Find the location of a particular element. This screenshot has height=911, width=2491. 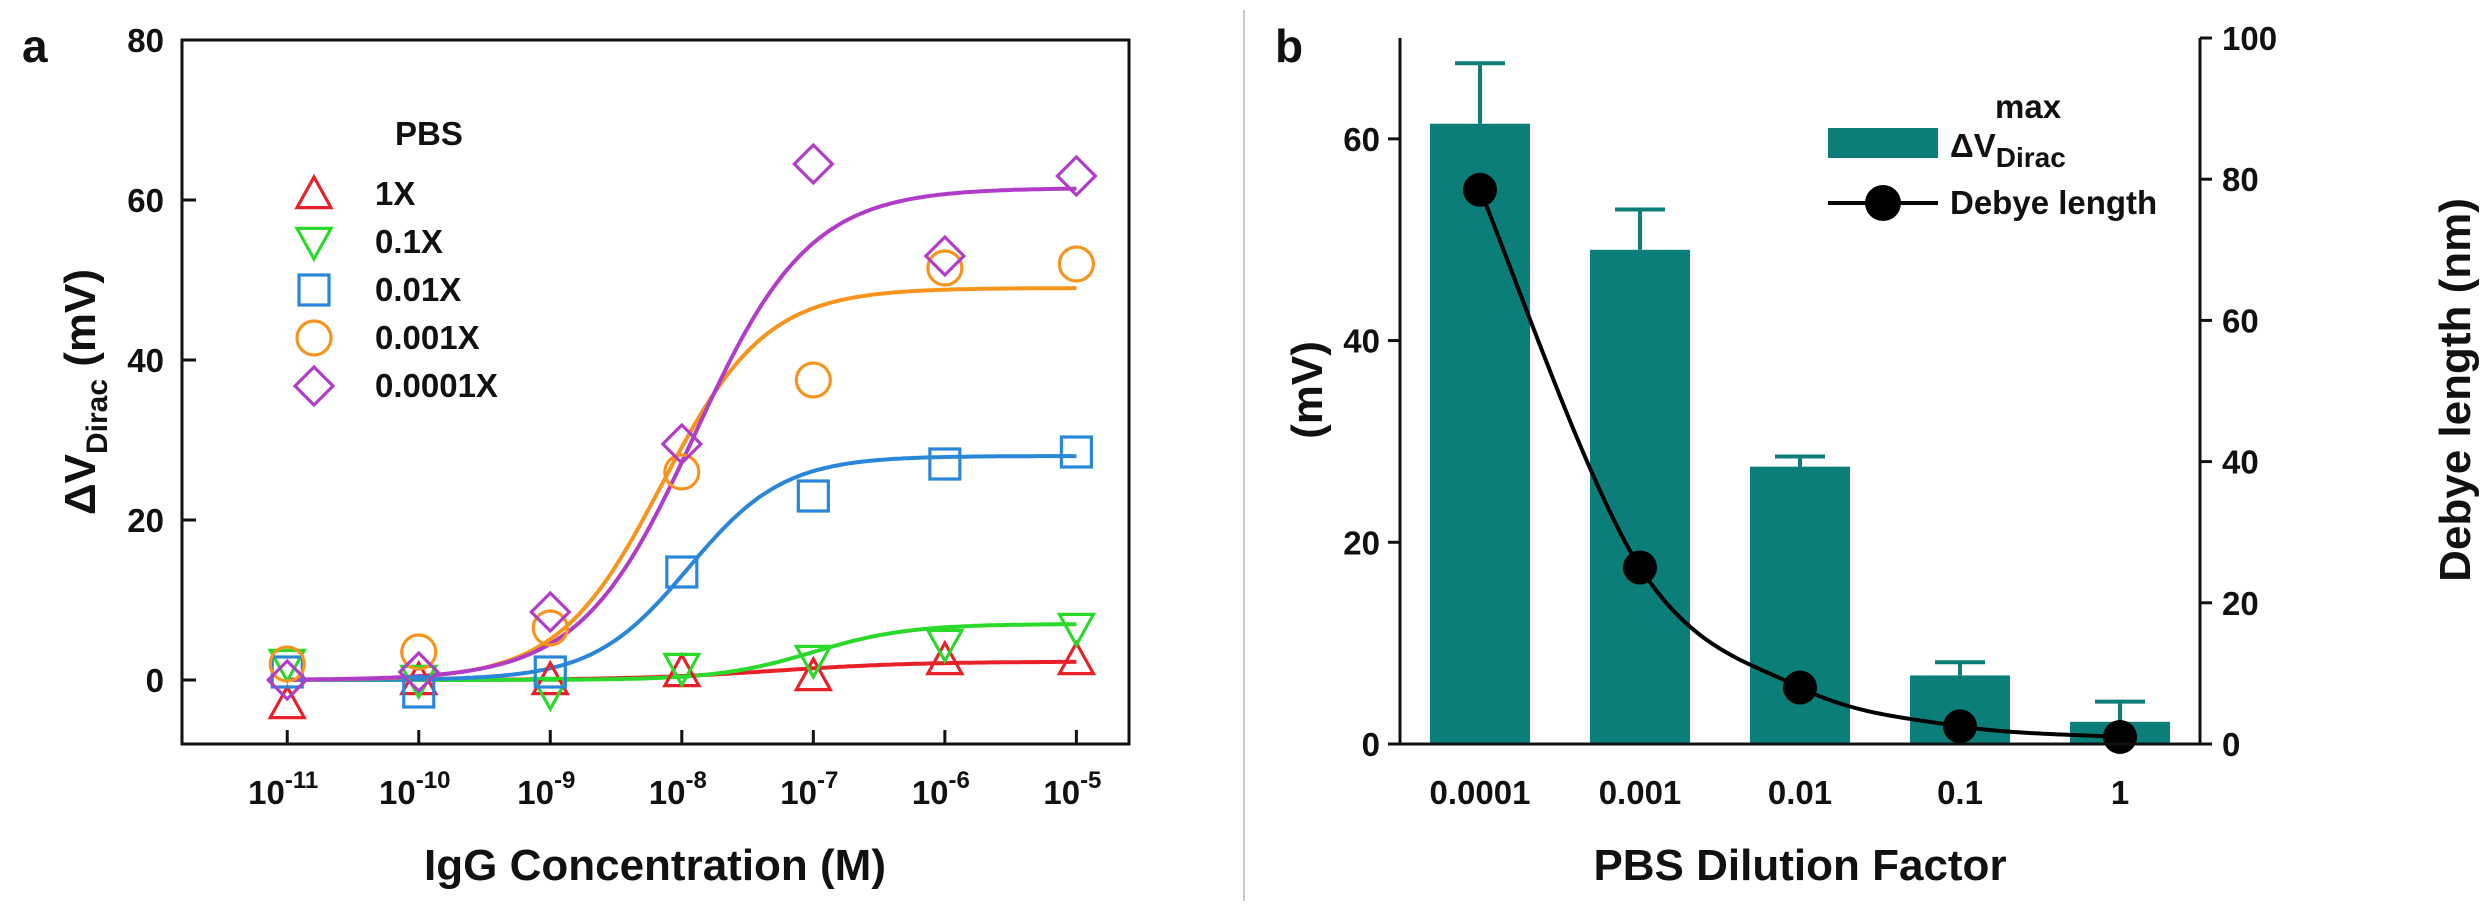

legend-bar-label: ΔVDirac is located at coordinates (2008, 150).